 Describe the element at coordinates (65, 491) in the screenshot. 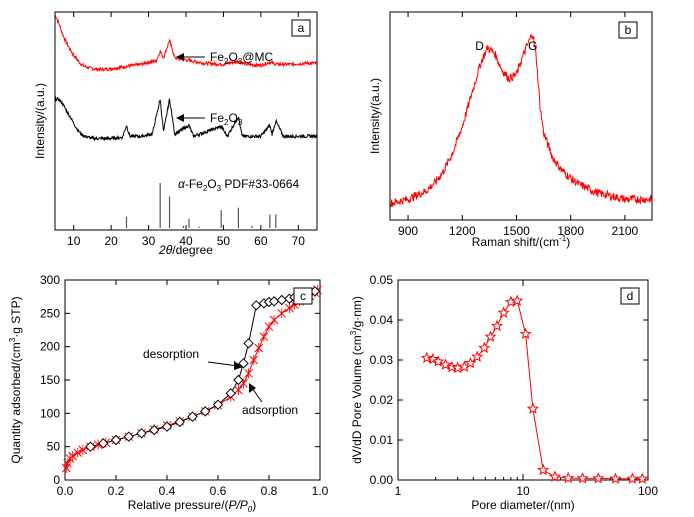

I see `x-tick-label-c-0: 0.0` at that location.